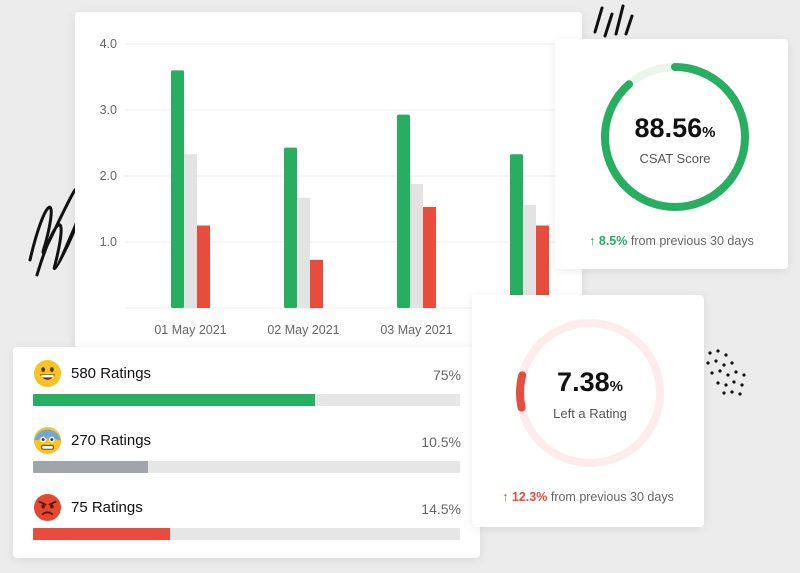  I want to click on csat-ring-progress, so click(675, 137).